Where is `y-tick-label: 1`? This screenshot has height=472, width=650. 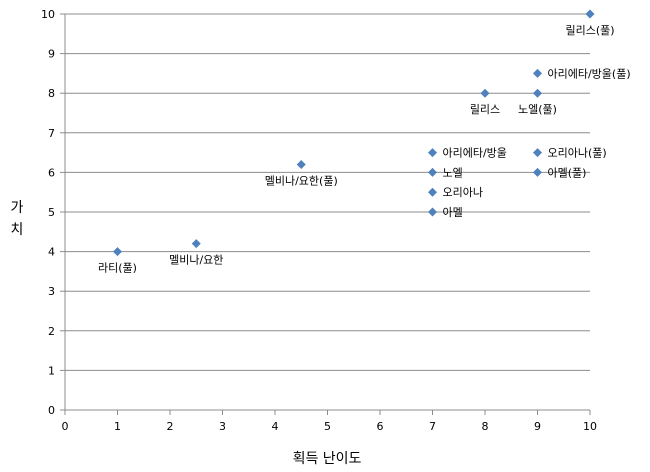
y-tick-label: 1 is located at coordinates (51, 370).